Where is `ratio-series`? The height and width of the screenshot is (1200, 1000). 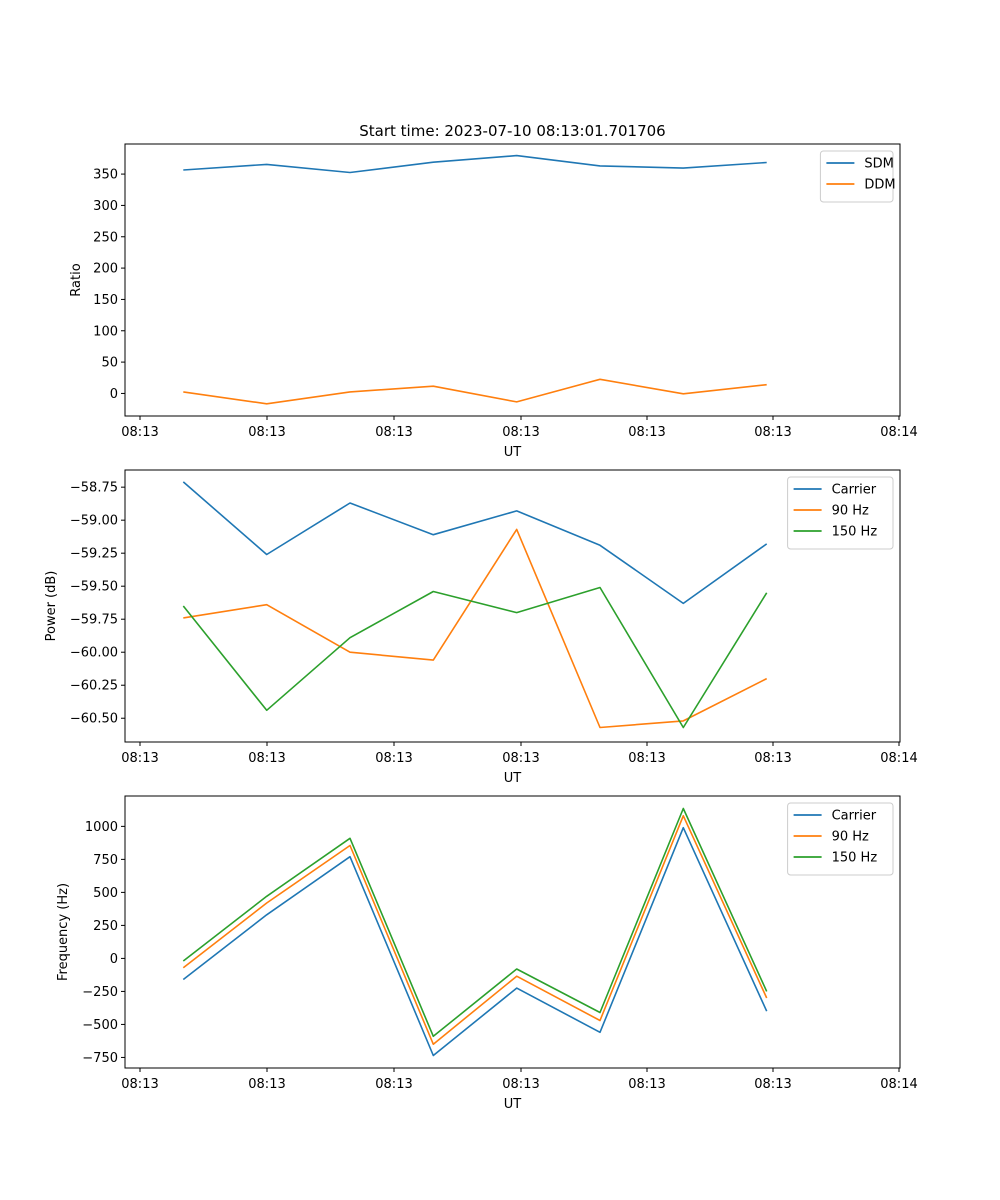
ratio-series is located at coordinates (475, 279).